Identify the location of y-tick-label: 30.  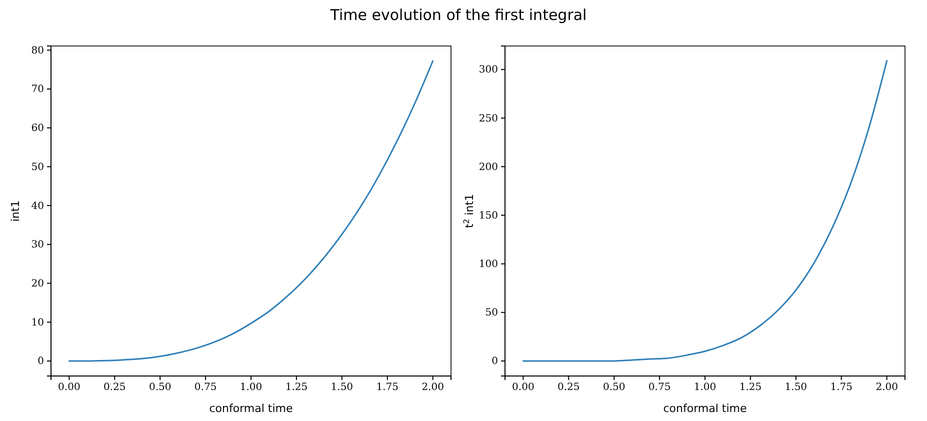
(37, 245).